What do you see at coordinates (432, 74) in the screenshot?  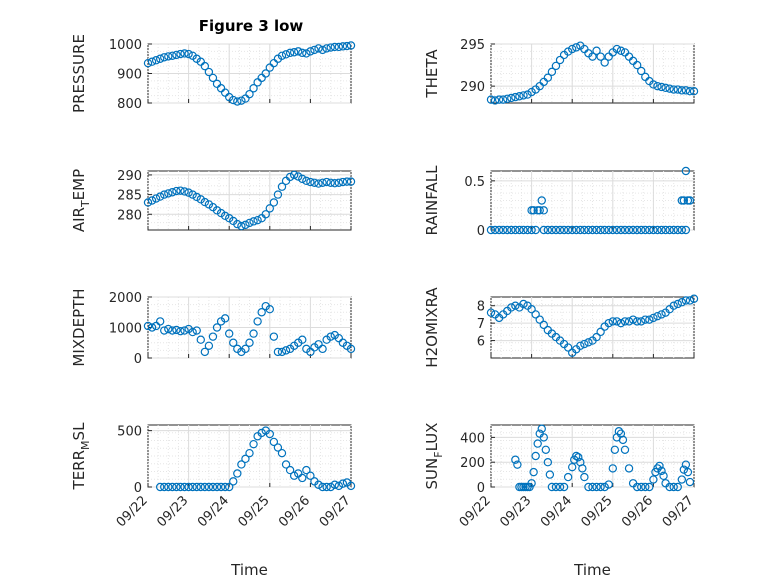 I see `y-axis-label: THETA` at bounding box center [432, 74].